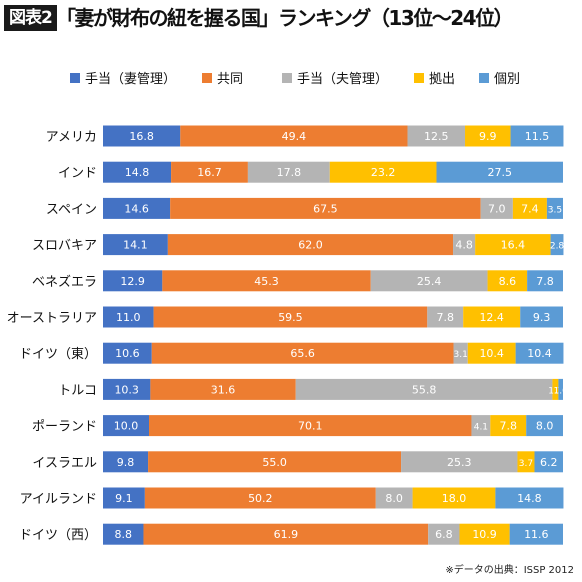 This screenshot has height=582, width=582. I want to click on data-label: 11.6, so click(536, 534).